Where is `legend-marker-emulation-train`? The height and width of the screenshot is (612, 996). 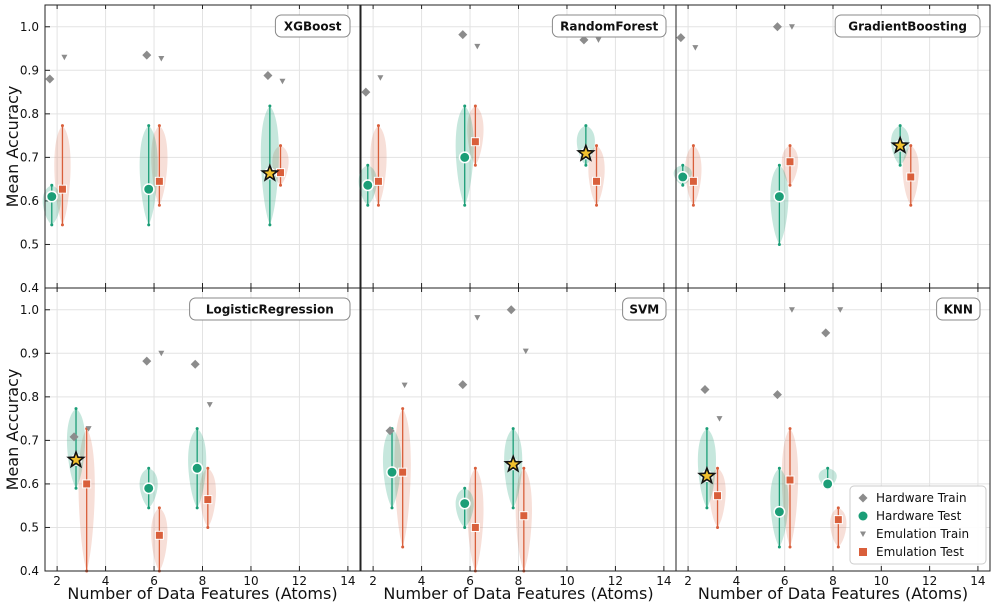
legend-marker-emulation-train is located at coordinates (863, 534).